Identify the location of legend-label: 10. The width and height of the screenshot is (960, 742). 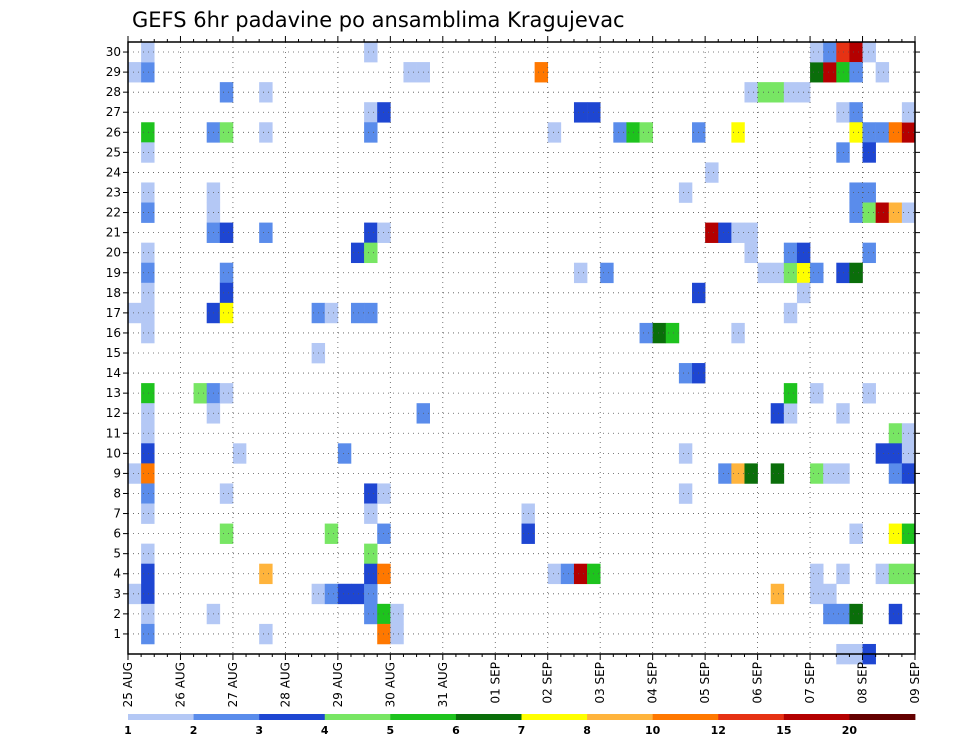
(653, 730).